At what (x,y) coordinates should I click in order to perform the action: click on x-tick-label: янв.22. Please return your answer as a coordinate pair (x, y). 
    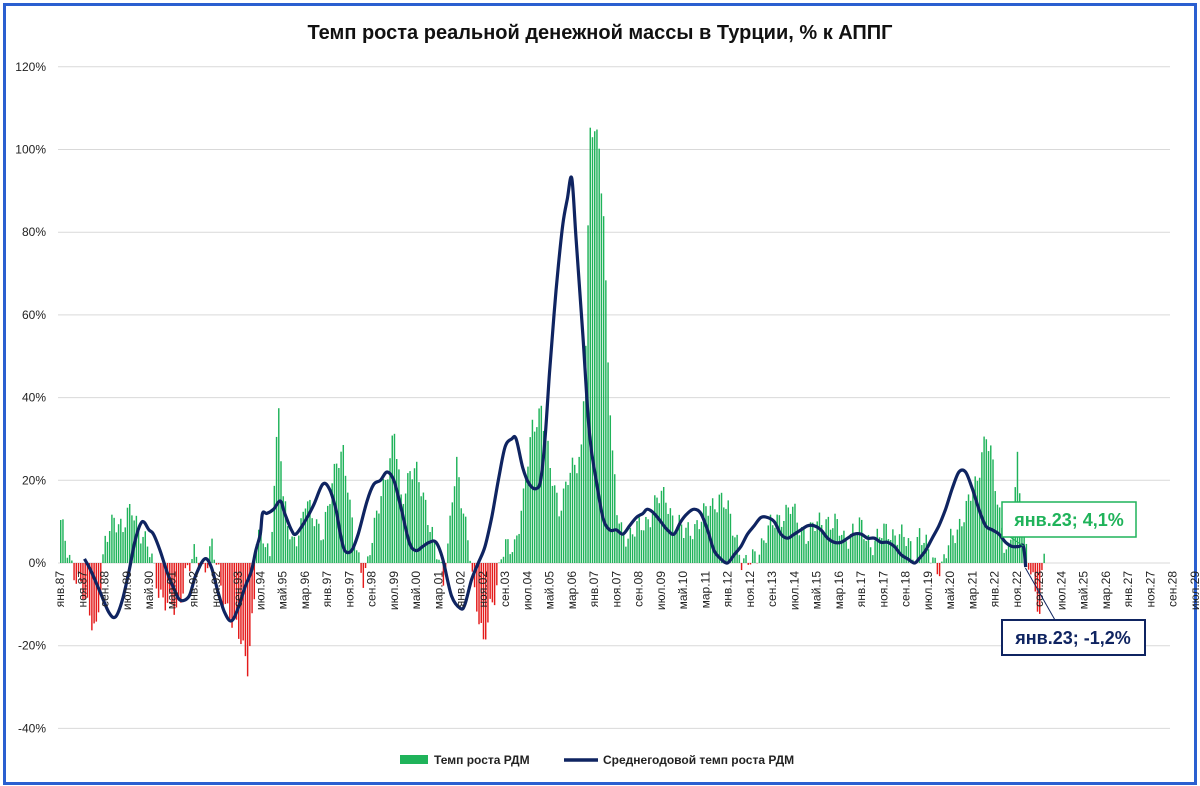
    Looking at the image, I should click on (995, 589).